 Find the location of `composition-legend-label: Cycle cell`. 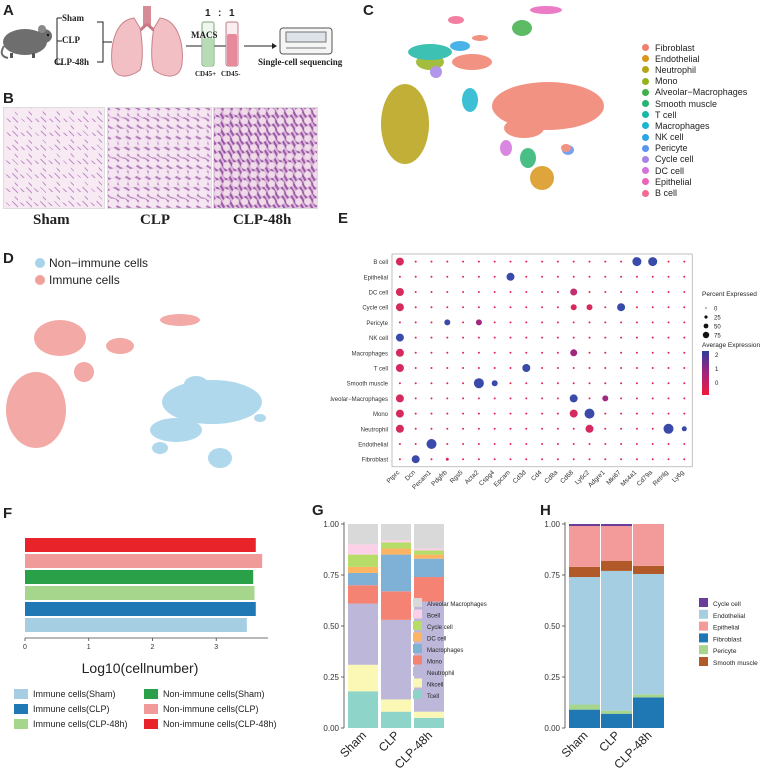

composition-legend-label: Cycle cell is located at coordinates (727, 604).